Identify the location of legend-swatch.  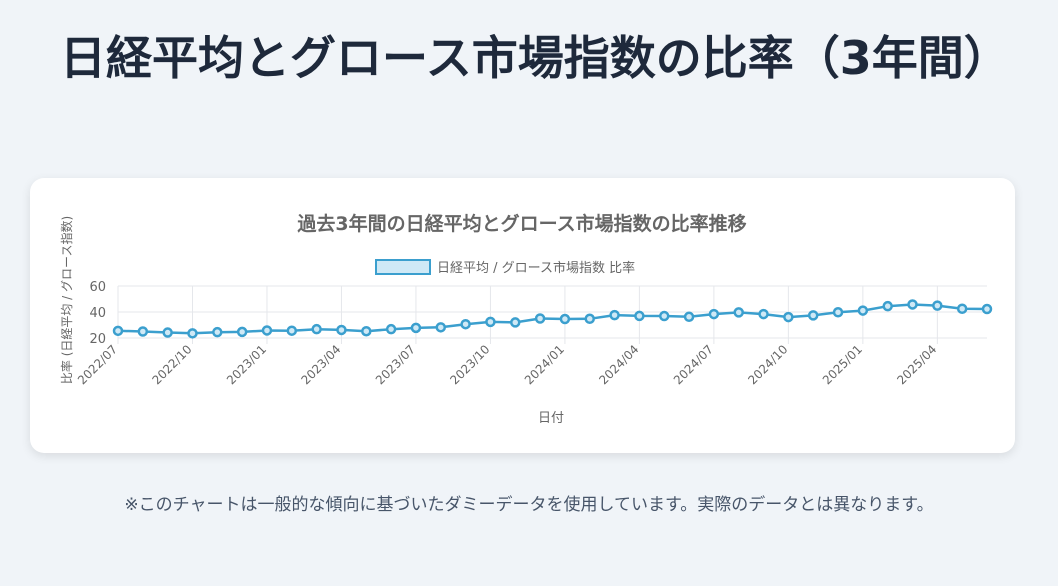
(403, 267).